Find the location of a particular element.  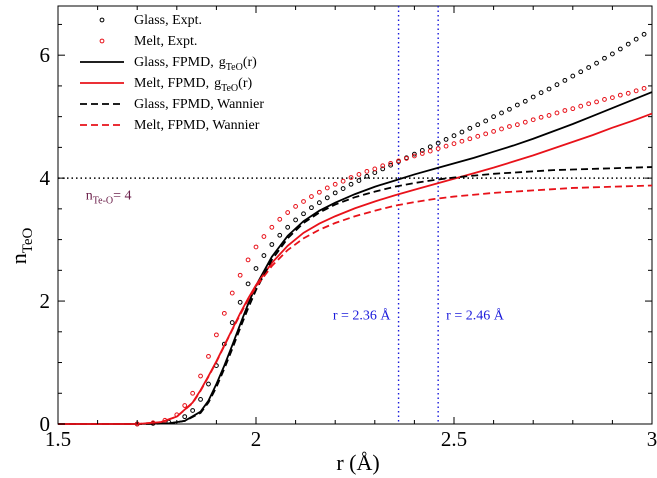

legend-item: Melt, FPMD, Wannier is located at coordinates (170, 125).